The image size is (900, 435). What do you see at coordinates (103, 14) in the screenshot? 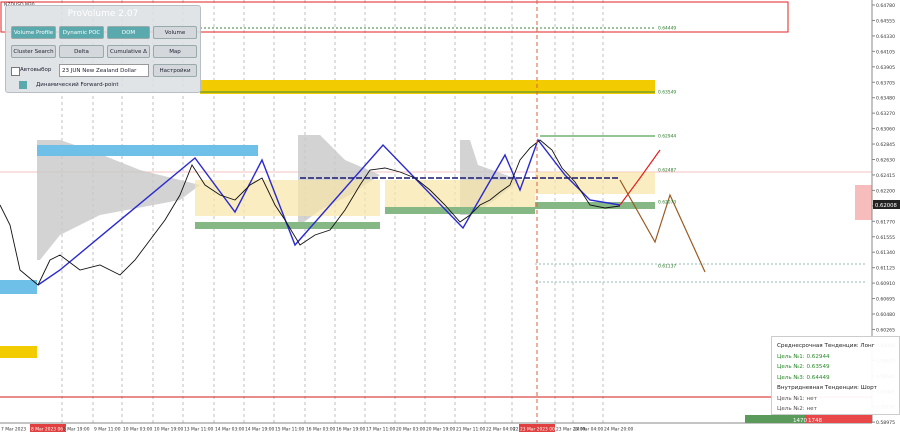
I see `panel-title: ProVolume 2.07` at bounding box center [103, 14].